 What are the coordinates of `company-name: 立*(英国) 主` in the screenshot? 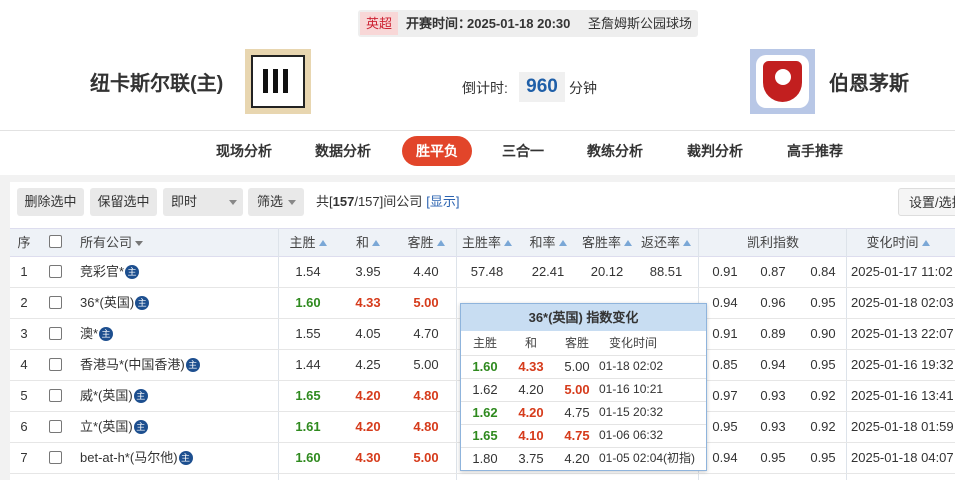 It's located at (114, 427).